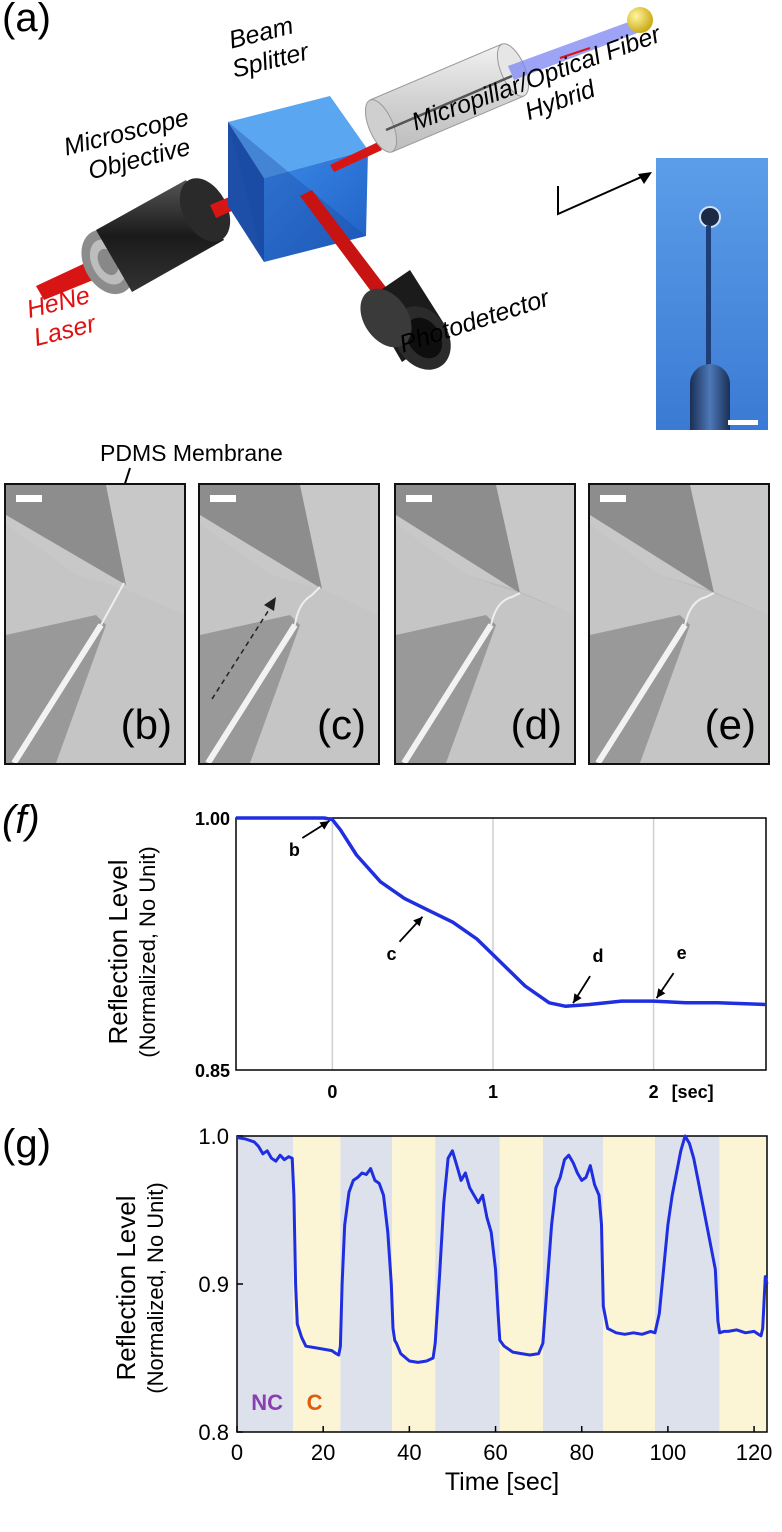  What do you see at coordinates (315, 1402) in the screenshot?
I see `g-band-label-c: C` at bounding box center [315, 1402].